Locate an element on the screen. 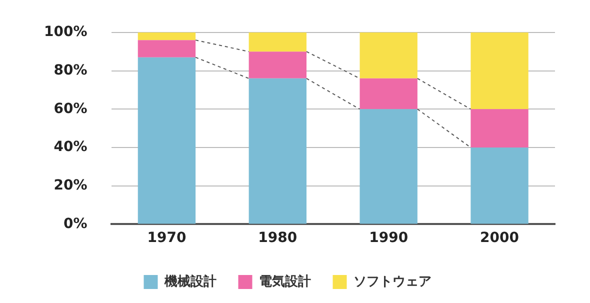 This screenshot has height=303, width=590. y-tick-label: 80% is located at coordinates (71, 70).